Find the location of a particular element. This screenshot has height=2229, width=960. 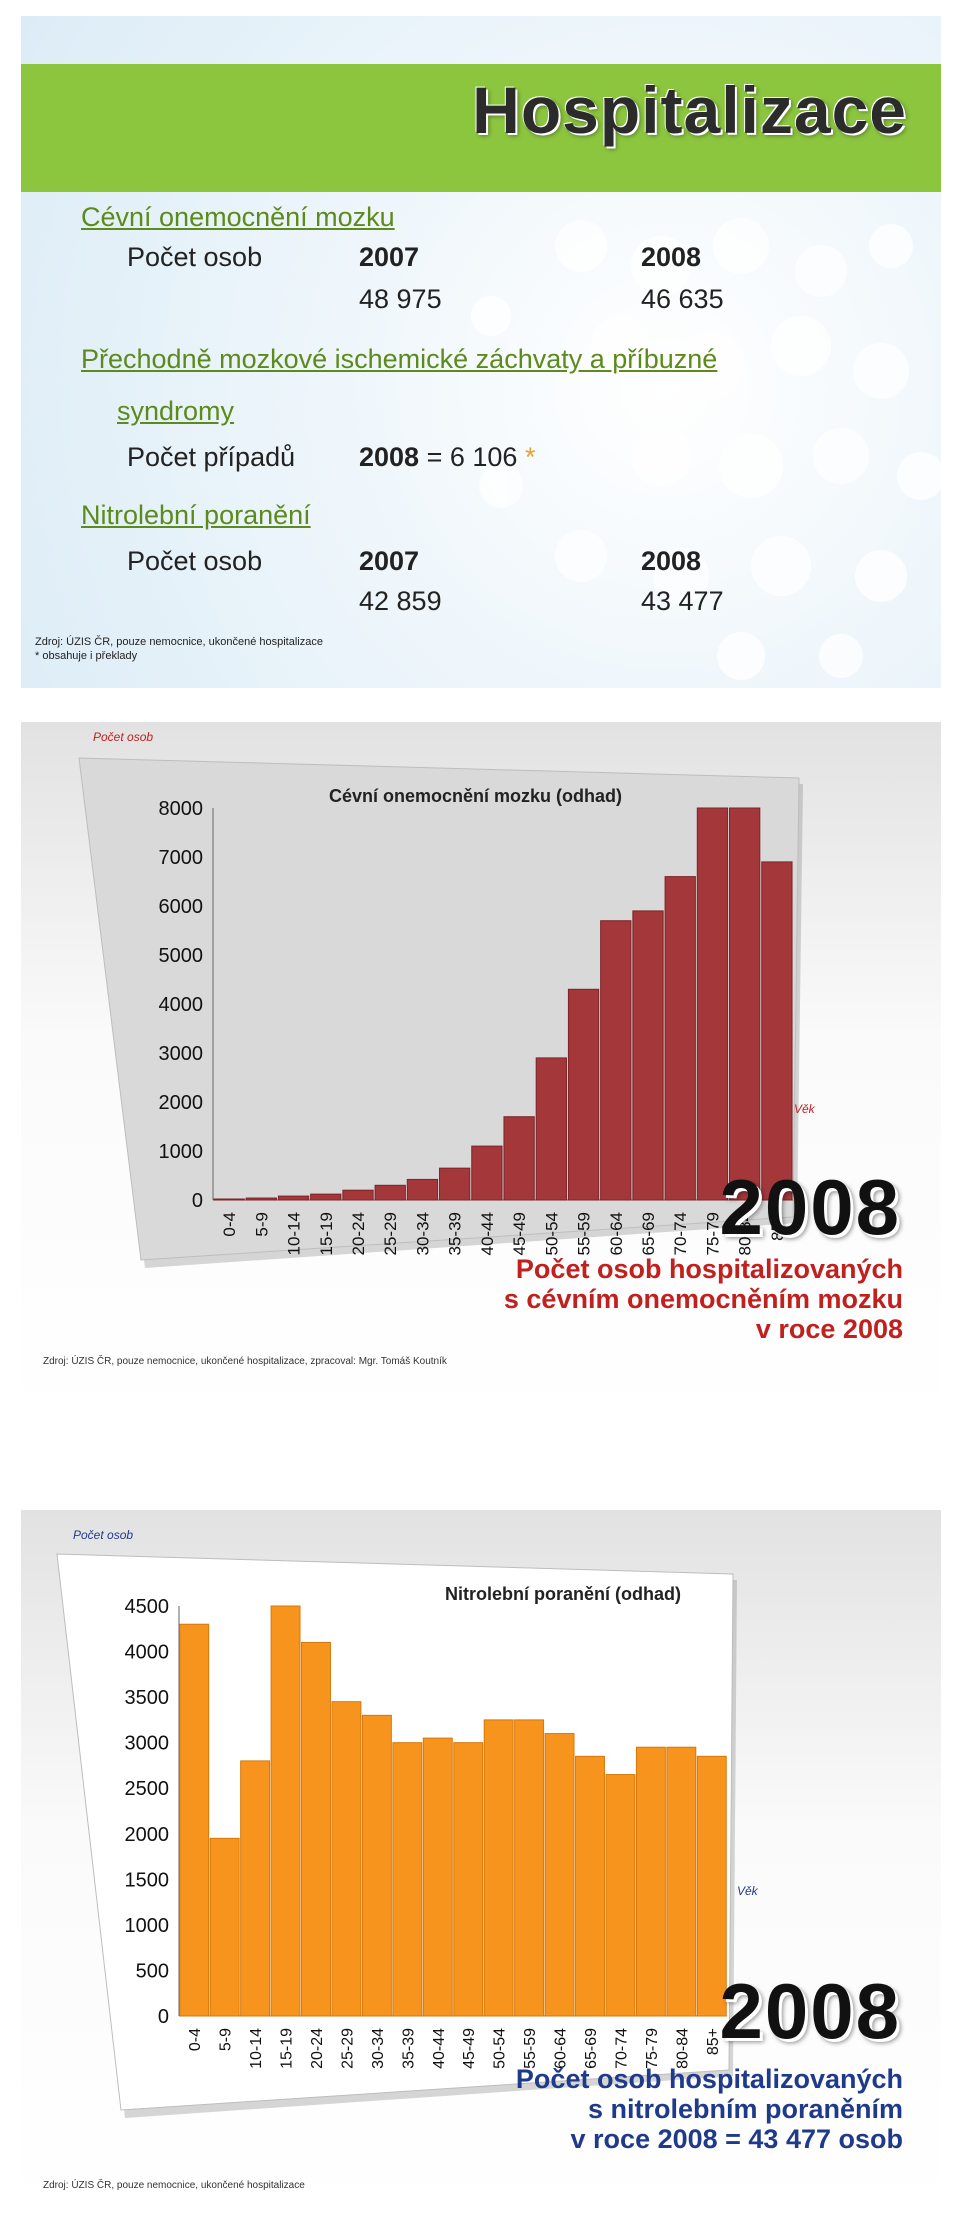

y-tick-label: 2500 is located at coordinates (147, 1789).